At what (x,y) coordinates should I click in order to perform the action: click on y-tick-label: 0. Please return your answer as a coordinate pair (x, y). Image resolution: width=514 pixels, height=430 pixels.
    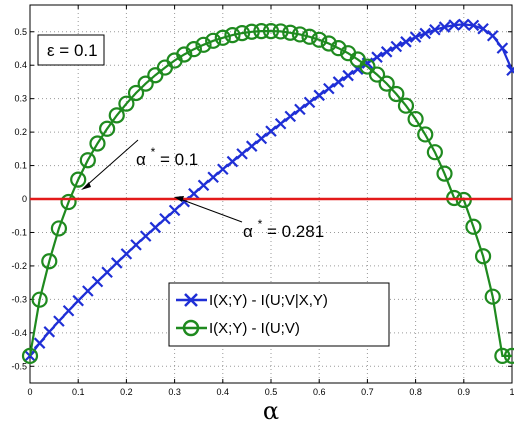
    Looking at the image, I should click on (24, 199).